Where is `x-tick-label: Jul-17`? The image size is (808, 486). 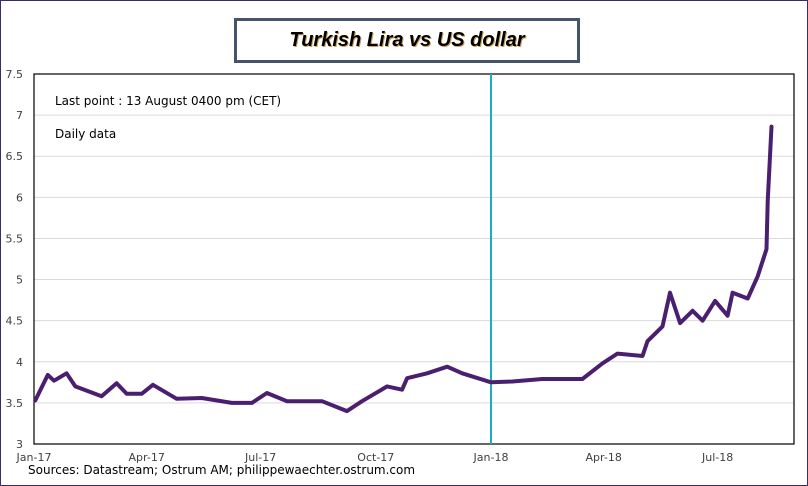 x-tick-label: Jul-17 is located at coordinates (260, 457).